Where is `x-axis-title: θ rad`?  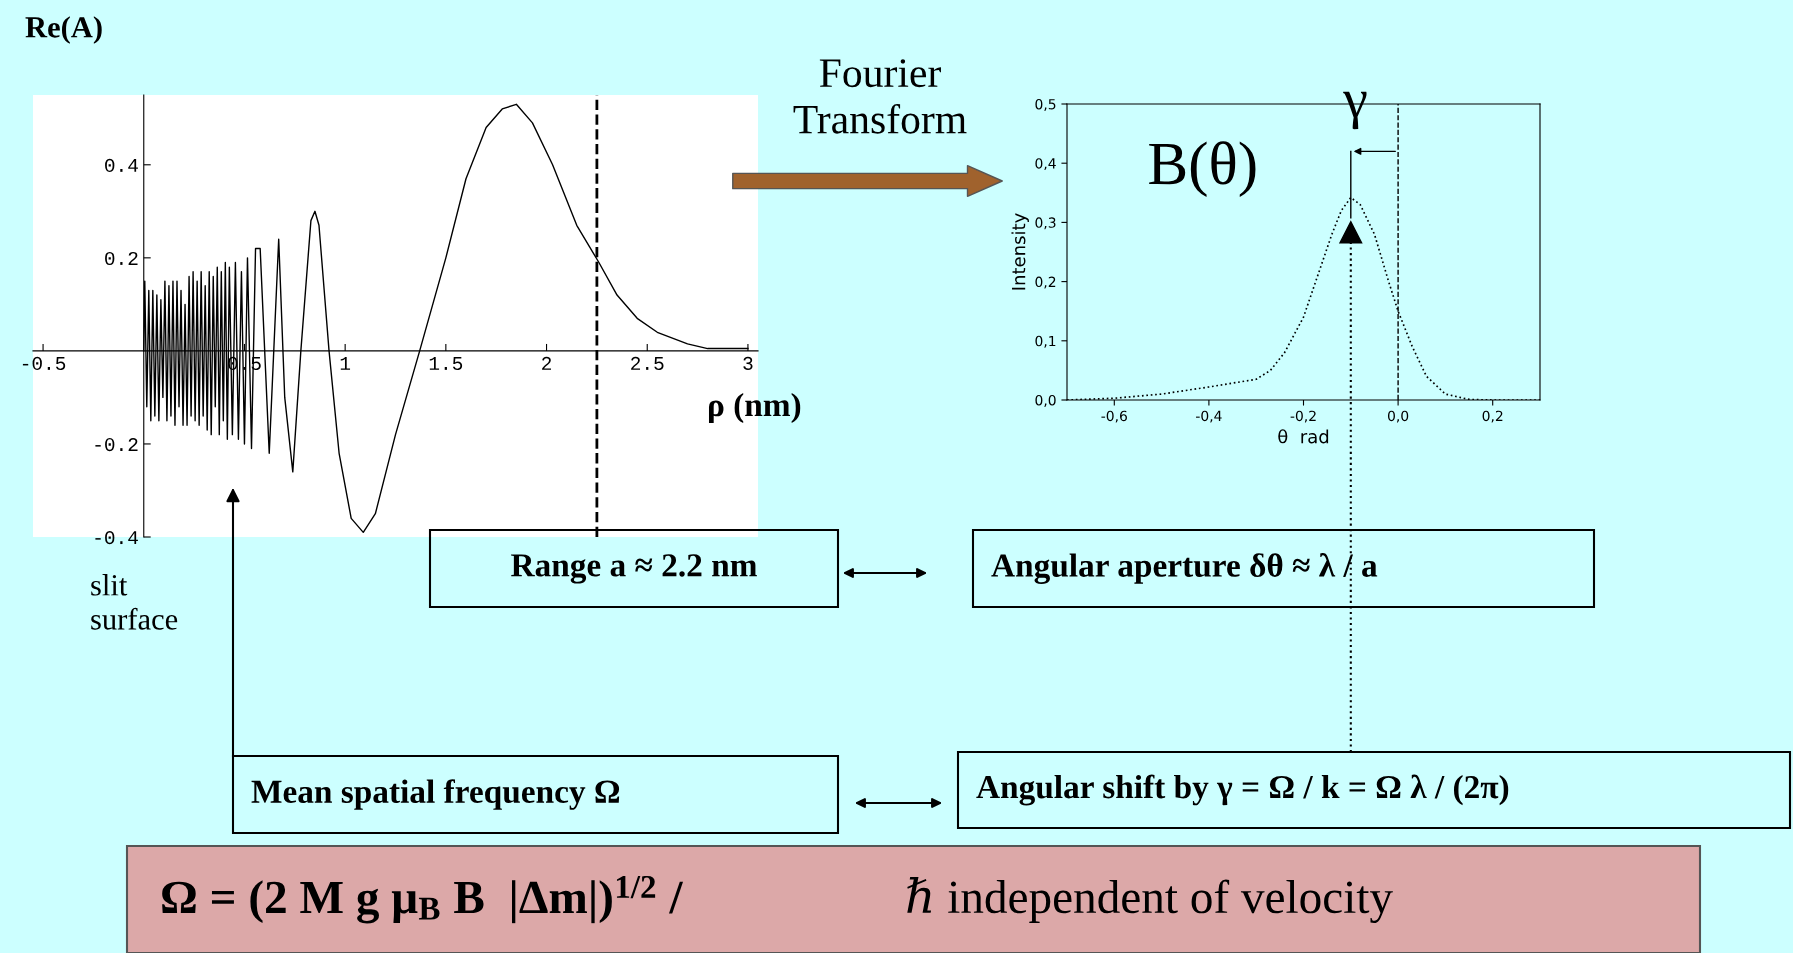
x-axis-title: θ rad is located at coordinates (1303, 436).